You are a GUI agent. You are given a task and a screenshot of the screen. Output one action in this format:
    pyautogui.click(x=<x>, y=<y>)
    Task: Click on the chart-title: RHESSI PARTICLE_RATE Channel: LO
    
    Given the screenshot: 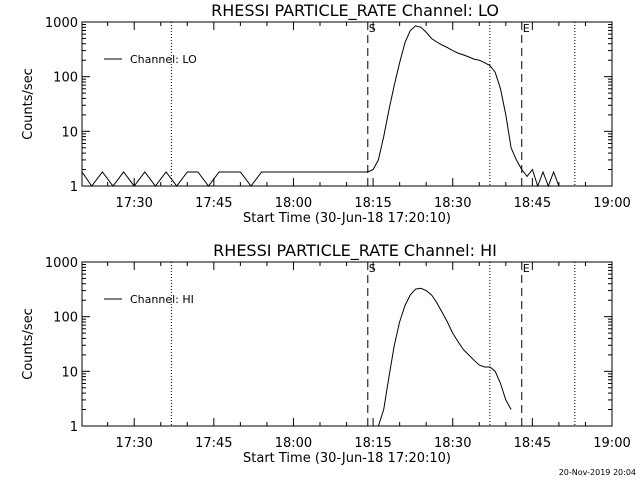 What is the action you would take?
    pyautogui.click(x=355, y=11)
    